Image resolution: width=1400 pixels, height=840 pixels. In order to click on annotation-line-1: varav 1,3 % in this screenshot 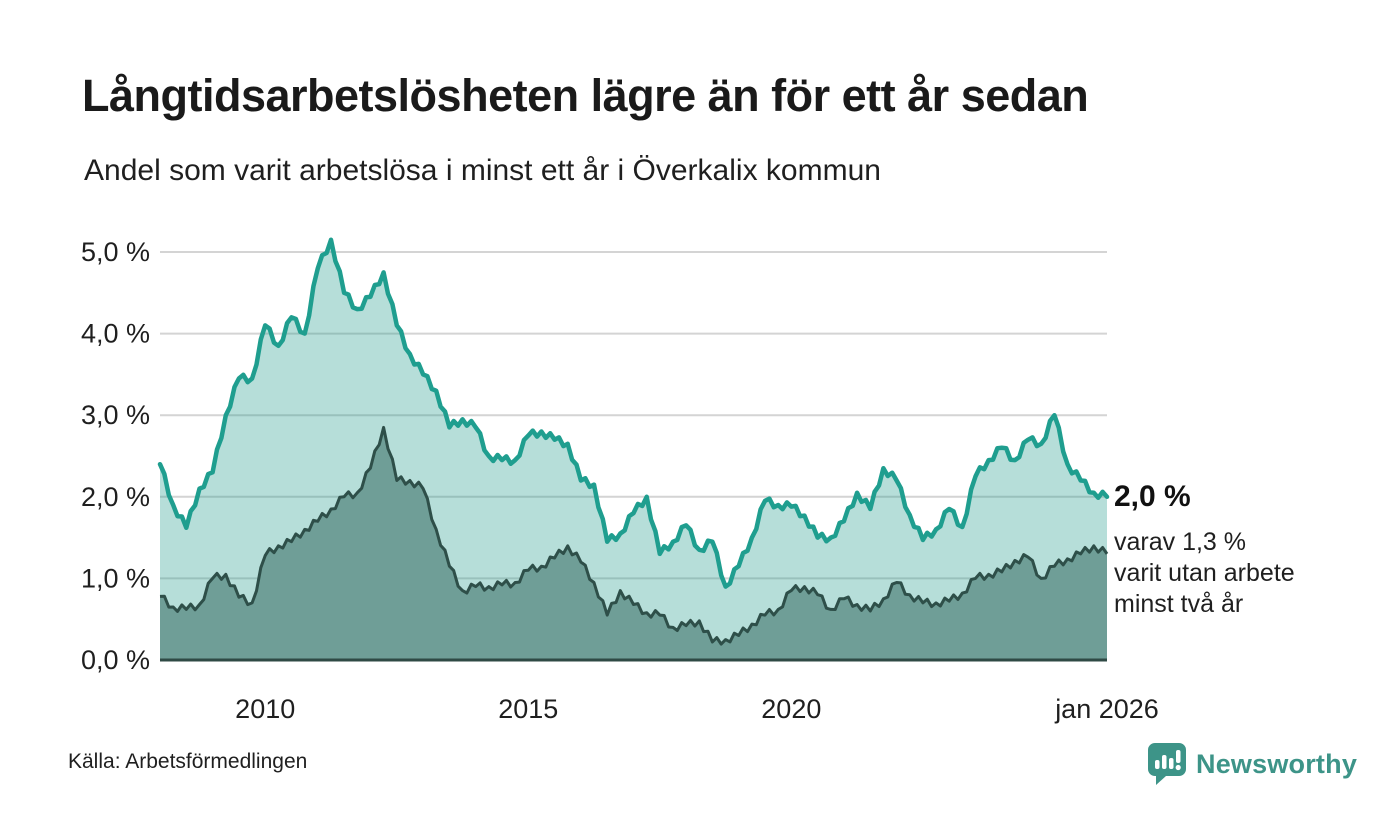, I will do `click(1180, 542)`.